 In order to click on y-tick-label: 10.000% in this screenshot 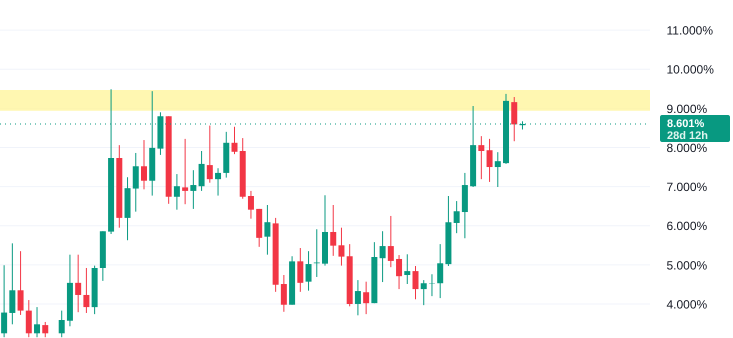, I will do `click(690, 69)`.